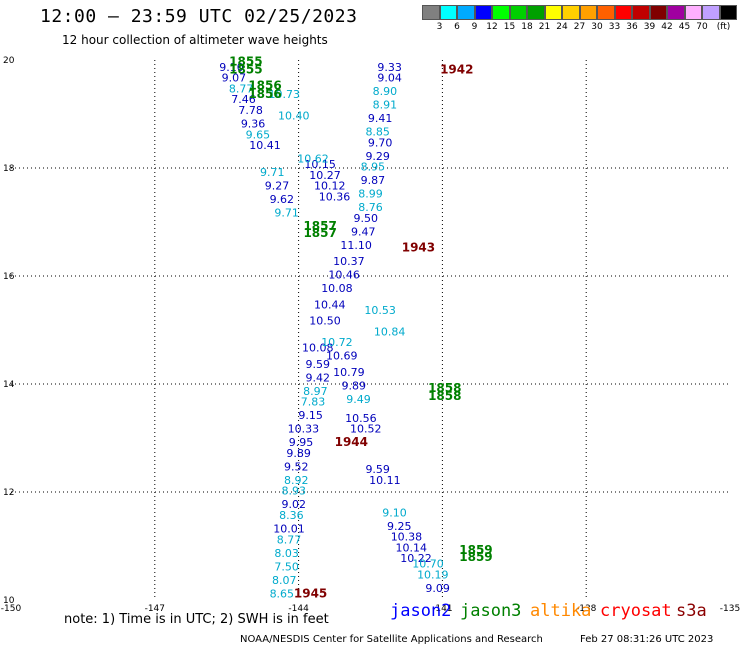  Describe the element at coordinates (428, 564) in the screenshot. I see `data-point-label: 10.70` at that location.